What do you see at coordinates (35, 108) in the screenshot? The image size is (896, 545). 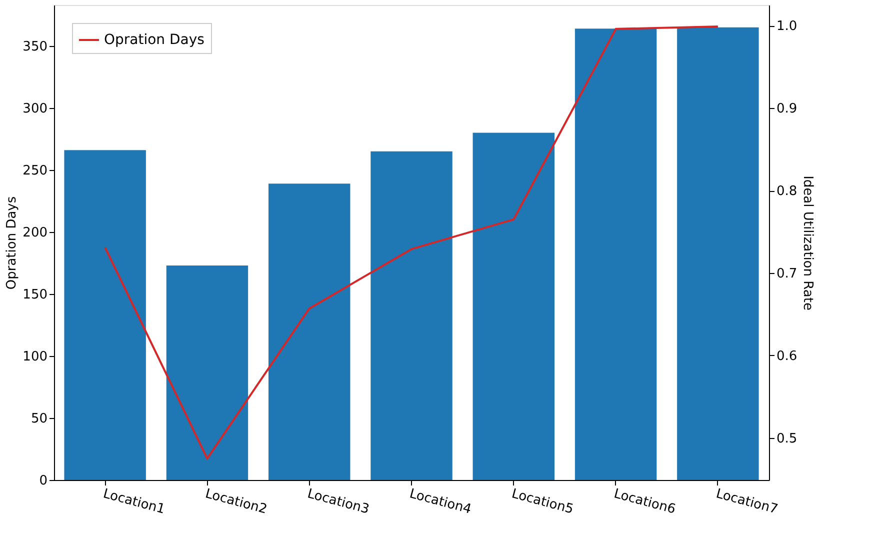 I see `y-tick-label: 300` at bounding box center [35, 108].